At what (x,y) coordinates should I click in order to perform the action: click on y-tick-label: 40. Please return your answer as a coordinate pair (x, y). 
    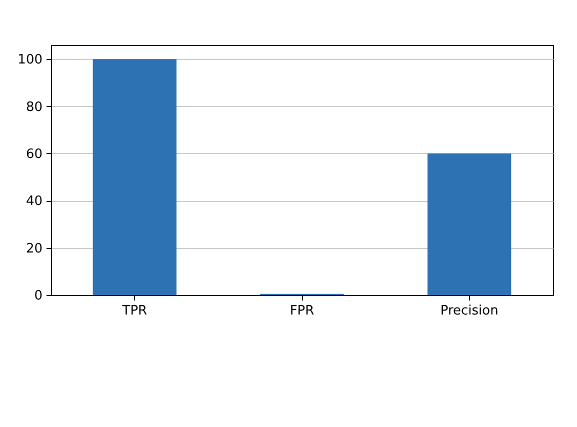
    Looking at the image, I should click on (34, 202).